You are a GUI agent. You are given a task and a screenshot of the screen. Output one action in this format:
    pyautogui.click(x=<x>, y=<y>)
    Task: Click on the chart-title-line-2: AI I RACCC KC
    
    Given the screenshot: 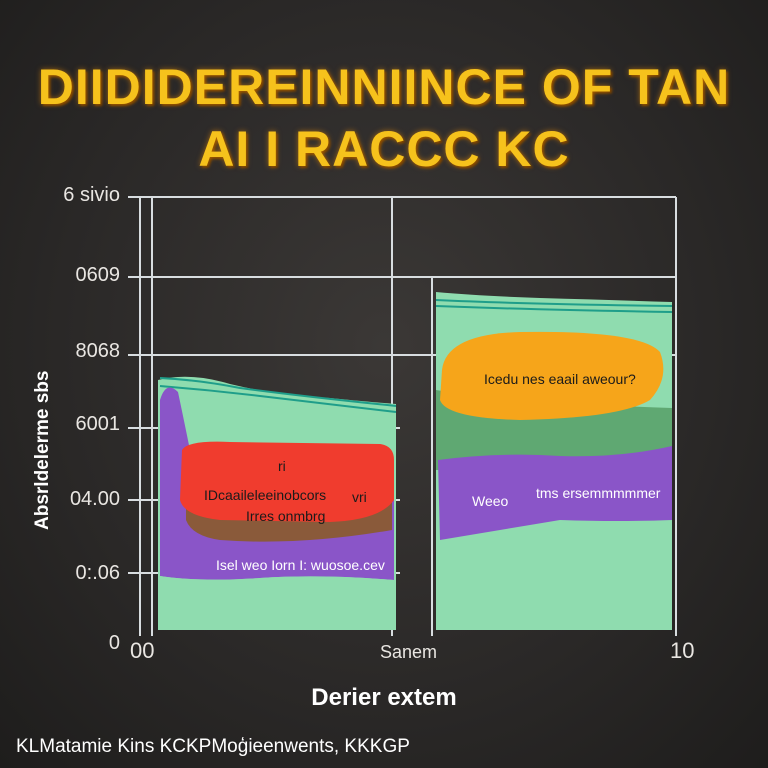 What is the action you would take?
    pyautogui.click(x=384, y=149)
    